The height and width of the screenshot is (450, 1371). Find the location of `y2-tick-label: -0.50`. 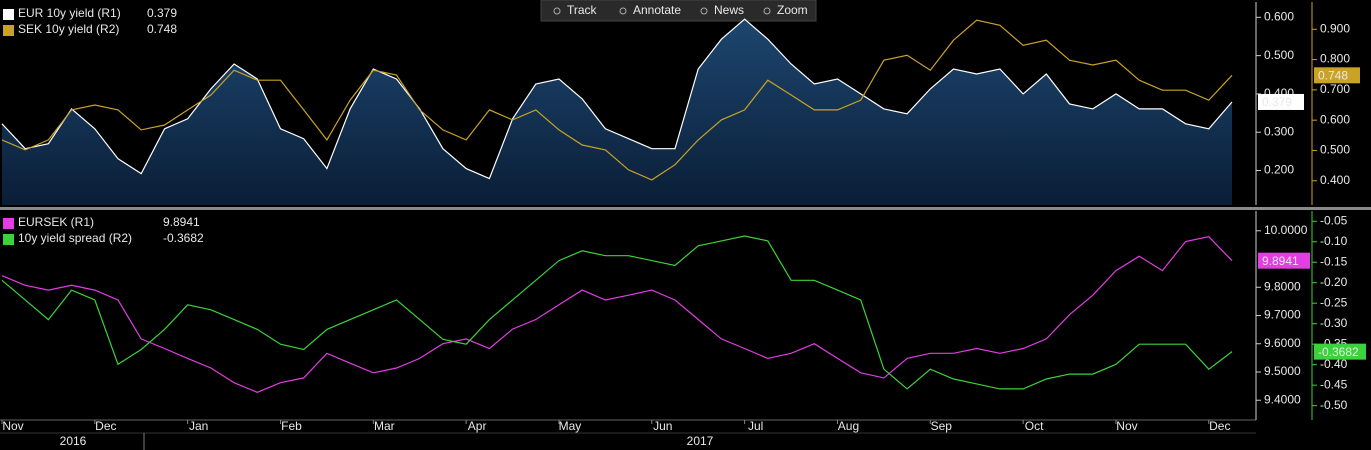

y2-tick-label: -0.50 is located at coordinates (1334, 405).